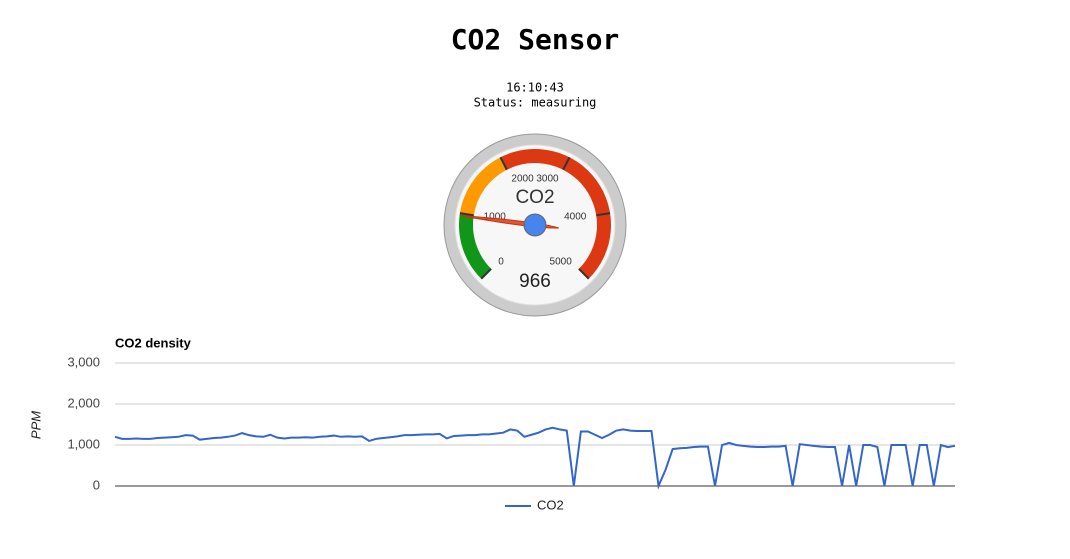  Describe the element at coordinates (535, 39) in the screenshot. I see `page-title: CO2 Sensor` at that location.